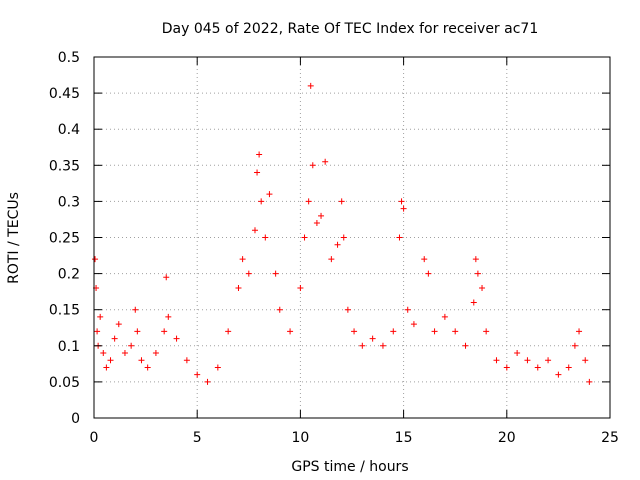  Describe the element at coordinates (14, 238) in the screenshot. I see `y-axis-label: ROTI / TECUs` at that location.